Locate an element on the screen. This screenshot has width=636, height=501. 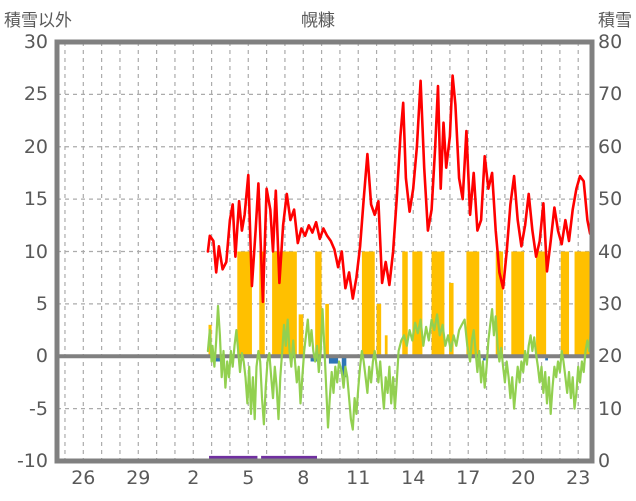
right-axis-tick-label: 70 is located at coordinates (610, 94).